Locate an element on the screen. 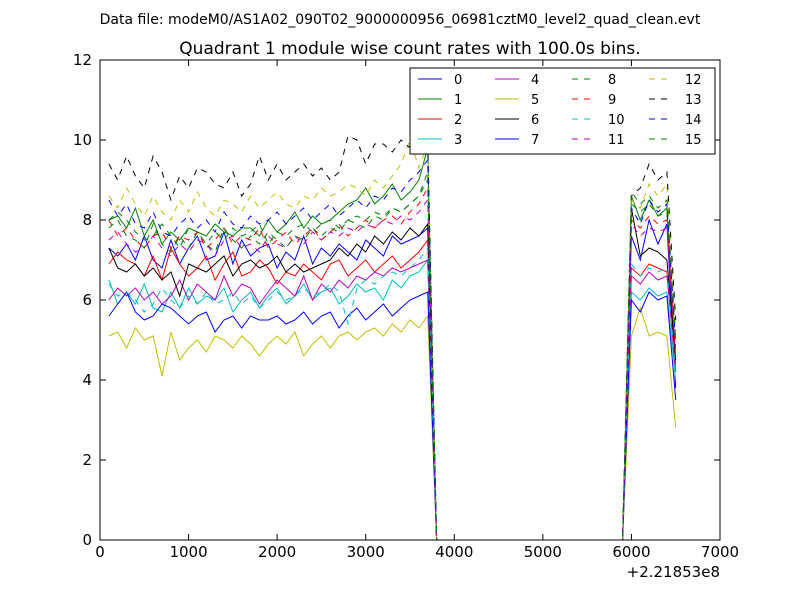 This screenshot has width=800, height=600. x-tick-label: 5000 is located at coordinates (543, 552).